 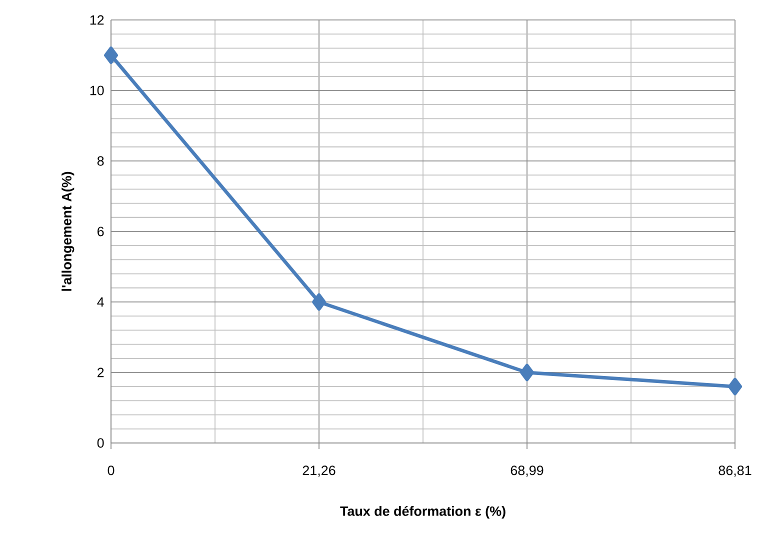 I want to click on x-tick-label: 0, so click(x=111, y=471).